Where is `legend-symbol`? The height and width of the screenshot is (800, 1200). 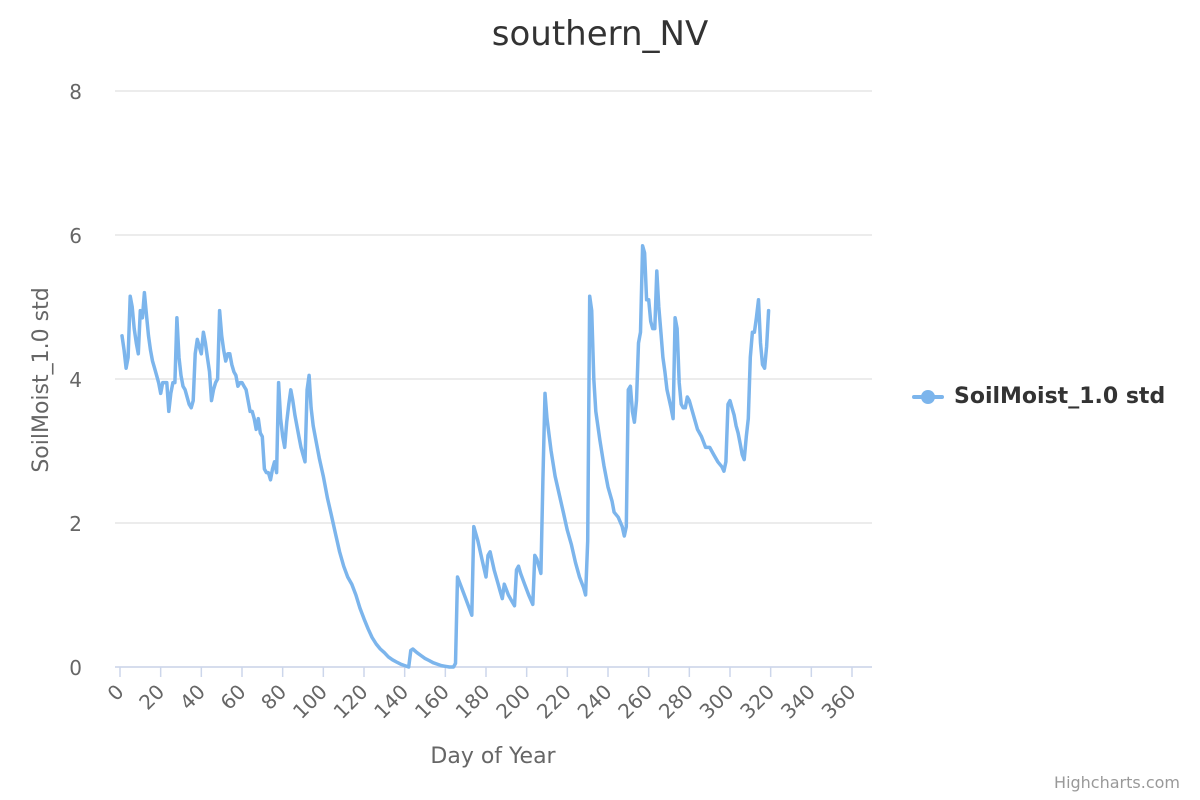 legend-symbol is located at coordinates (928, 396).